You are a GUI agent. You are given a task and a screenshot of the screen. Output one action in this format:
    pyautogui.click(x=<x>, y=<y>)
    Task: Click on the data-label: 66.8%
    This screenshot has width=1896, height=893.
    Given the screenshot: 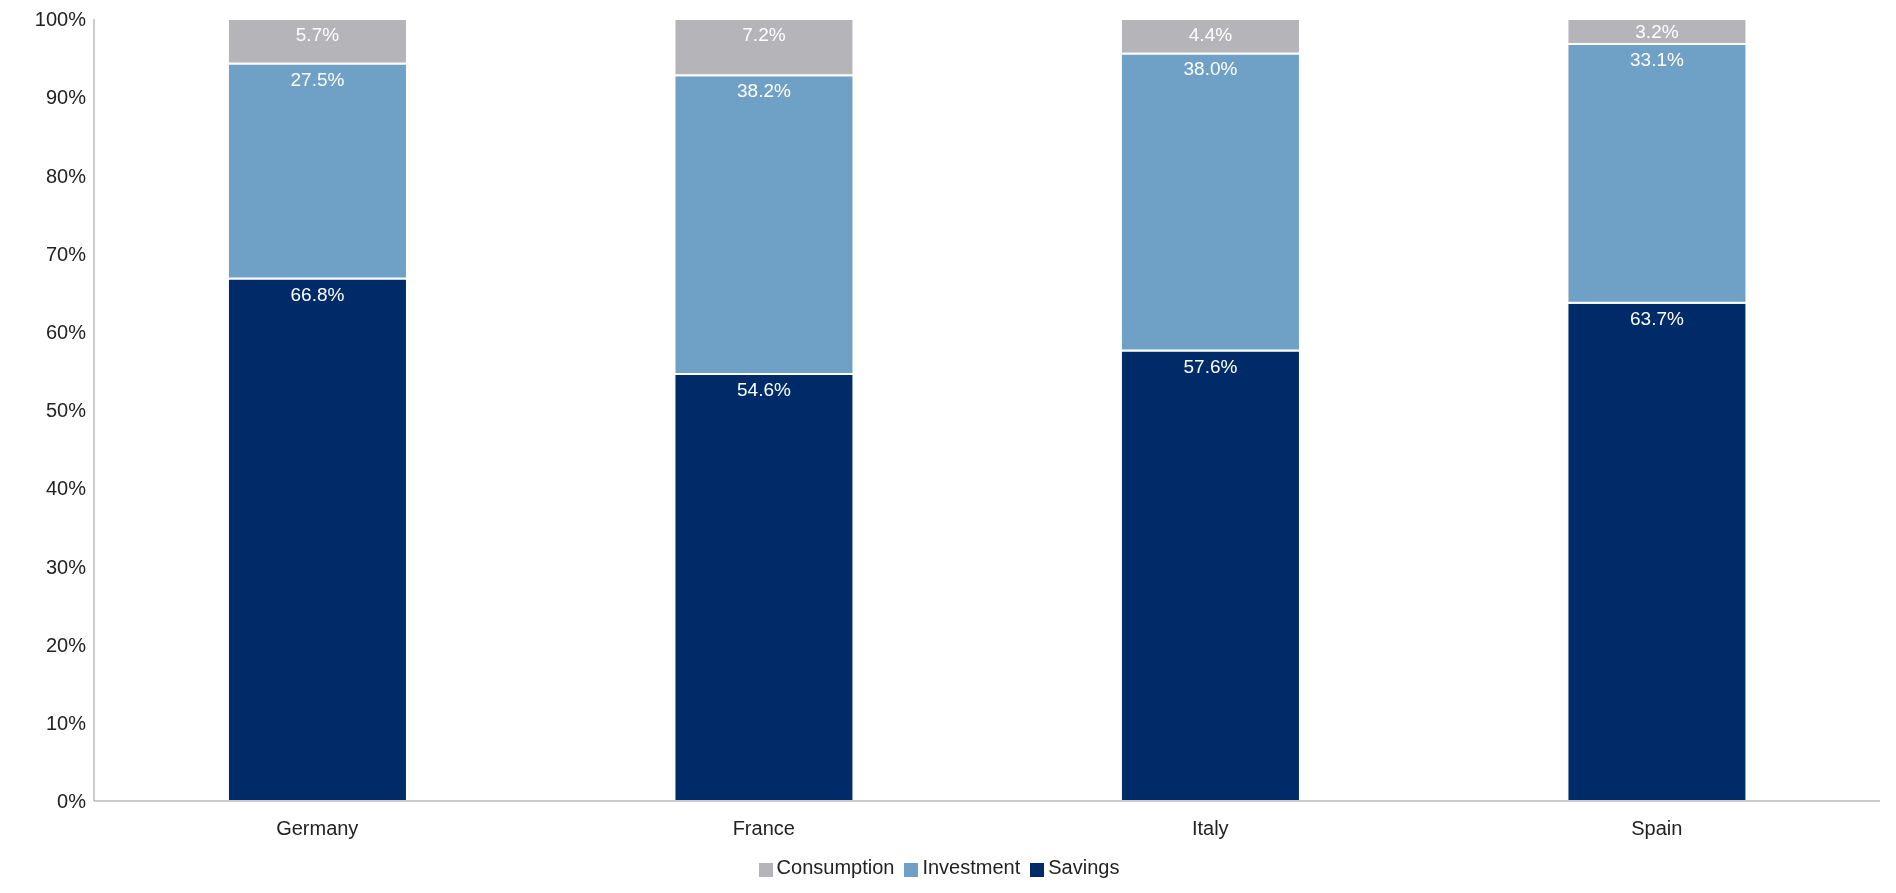 What is the action you would take?
    pyautogui.click(x=317, y=294)
    